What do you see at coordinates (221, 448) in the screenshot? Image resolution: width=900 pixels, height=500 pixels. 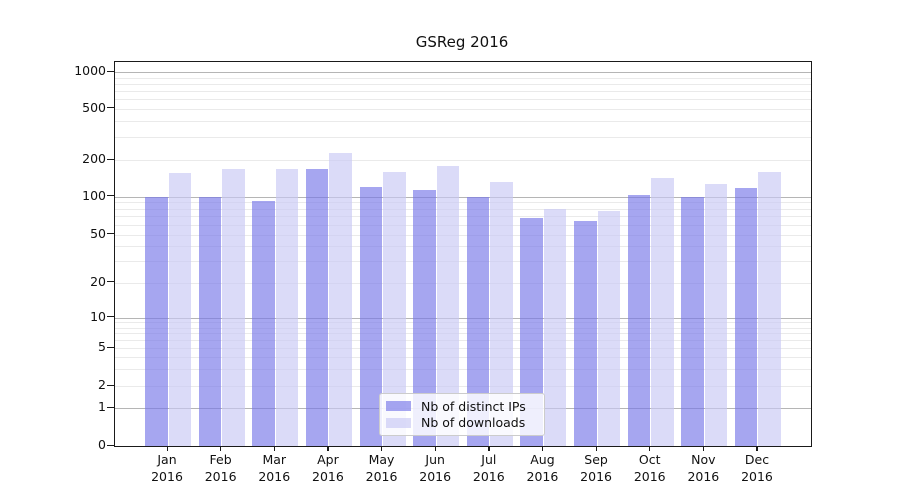 I see `x-tick-mark-feb-2016` at bounding box center [221, 448].